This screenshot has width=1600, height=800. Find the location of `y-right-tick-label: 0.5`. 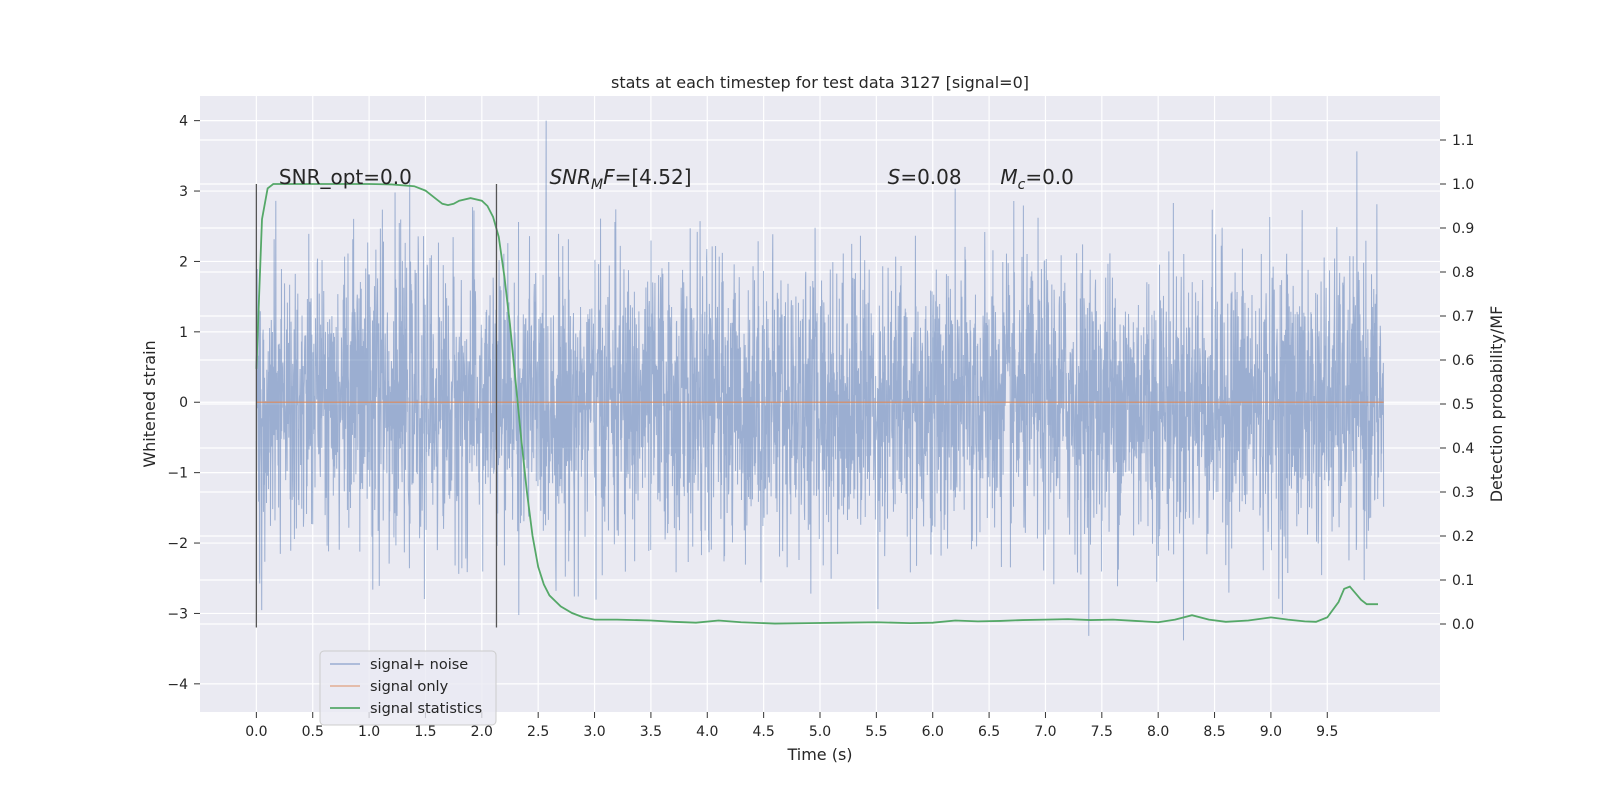

y-right-tick-label: 0.5 is located at coordinates (1463, 405).